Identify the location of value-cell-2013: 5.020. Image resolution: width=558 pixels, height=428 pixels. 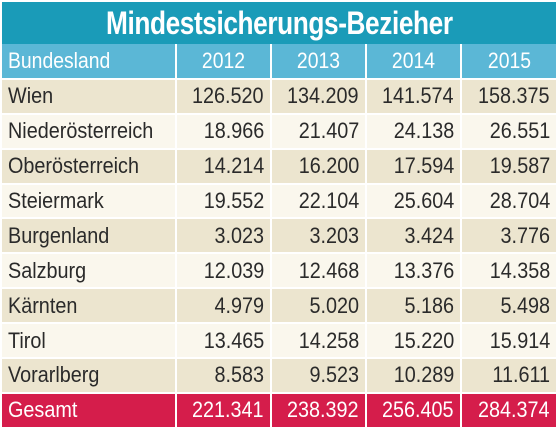
(319, 306).